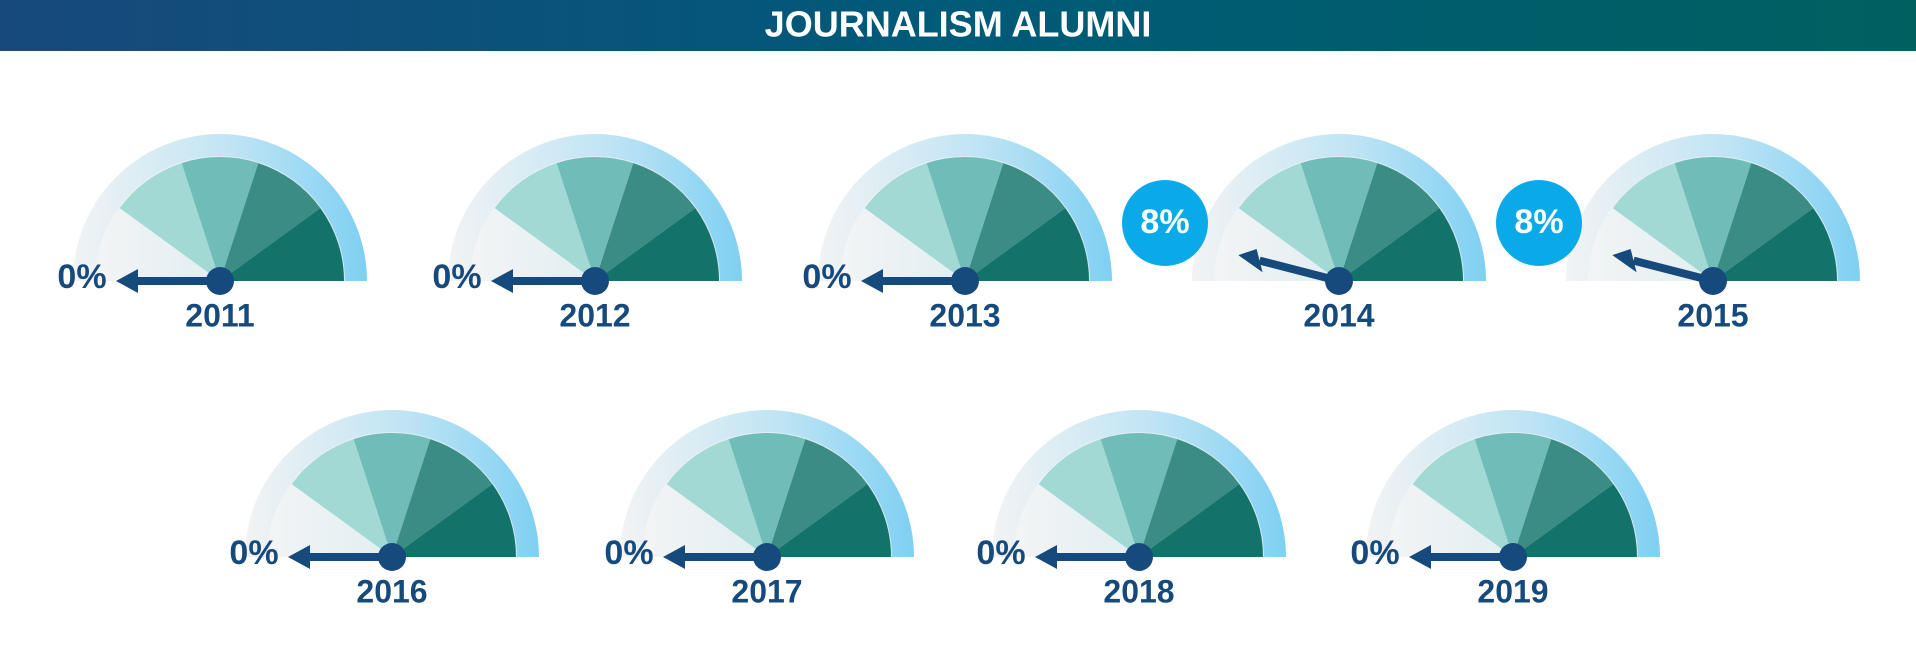  Describe the element at coordinates (594, 315) in the screenshot. I see `year-label: 2012` at that location.